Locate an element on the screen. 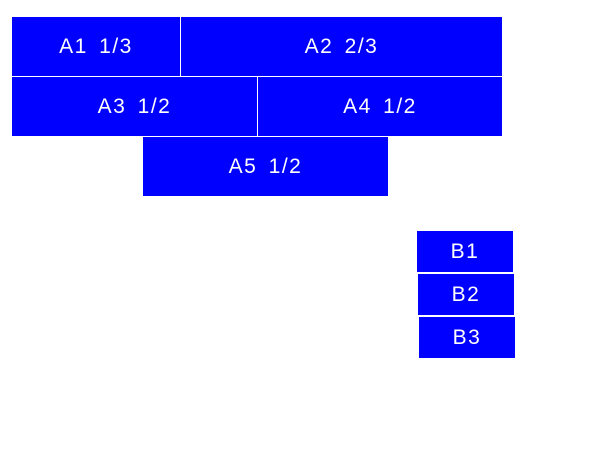 Image resolution: width=602 pixels, height=459 pixels. box-a4: A4 1/2 is located at coordinates (380, 106).